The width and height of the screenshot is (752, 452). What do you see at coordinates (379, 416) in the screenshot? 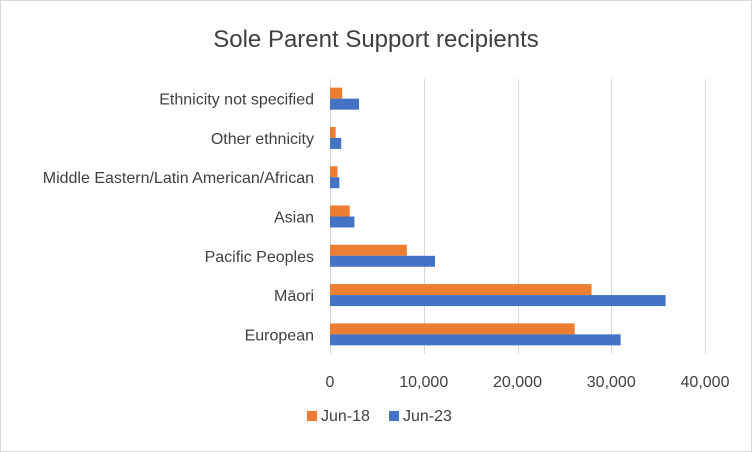
I see `legend: Jun-18 Jun-23` at bounding box center [379, 416].